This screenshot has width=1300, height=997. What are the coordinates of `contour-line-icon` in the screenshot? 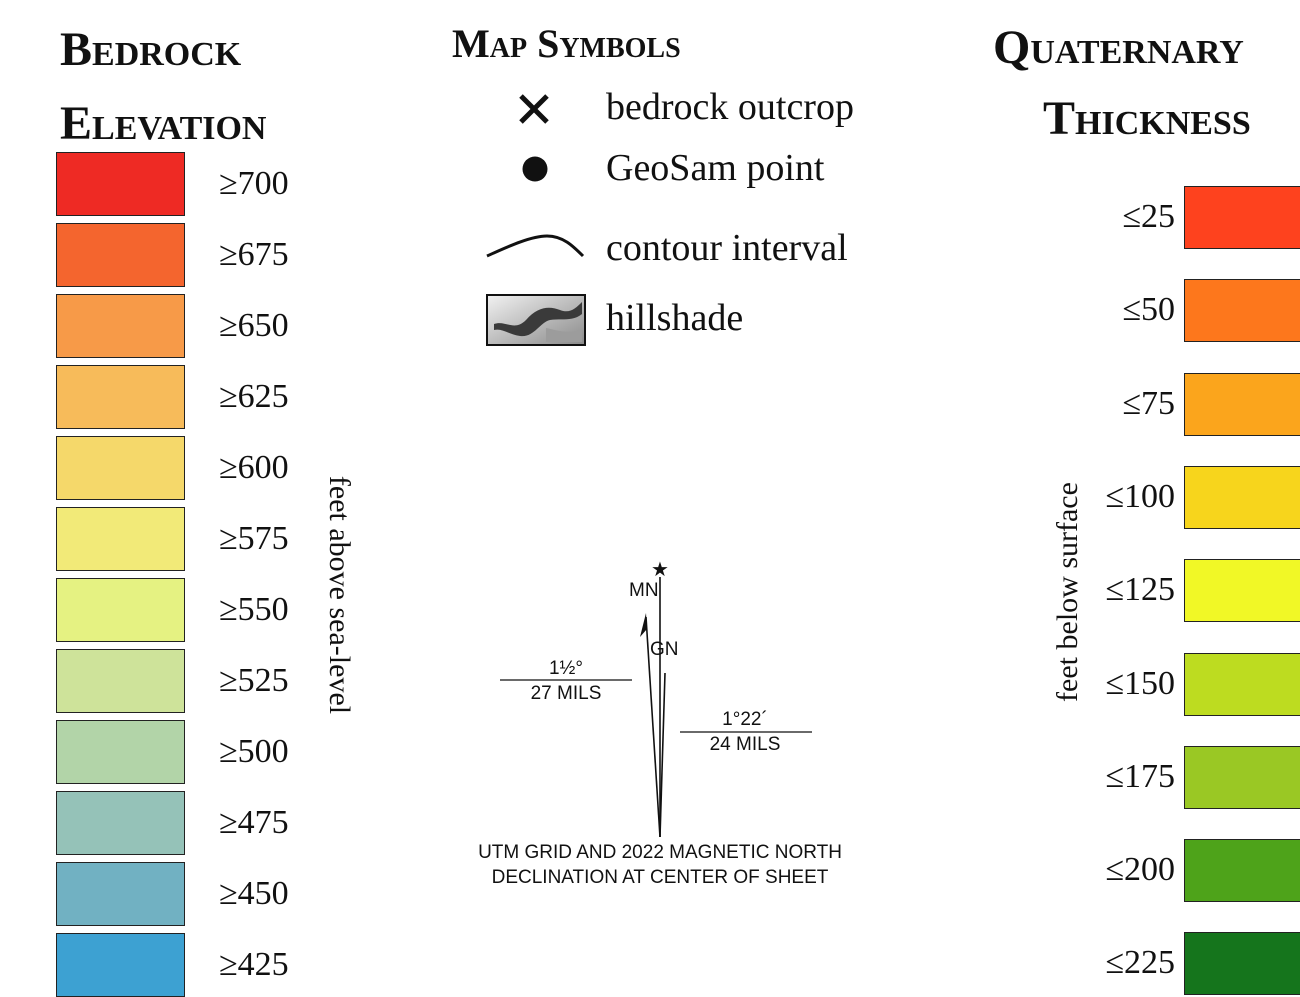 It's located at (535, 246).